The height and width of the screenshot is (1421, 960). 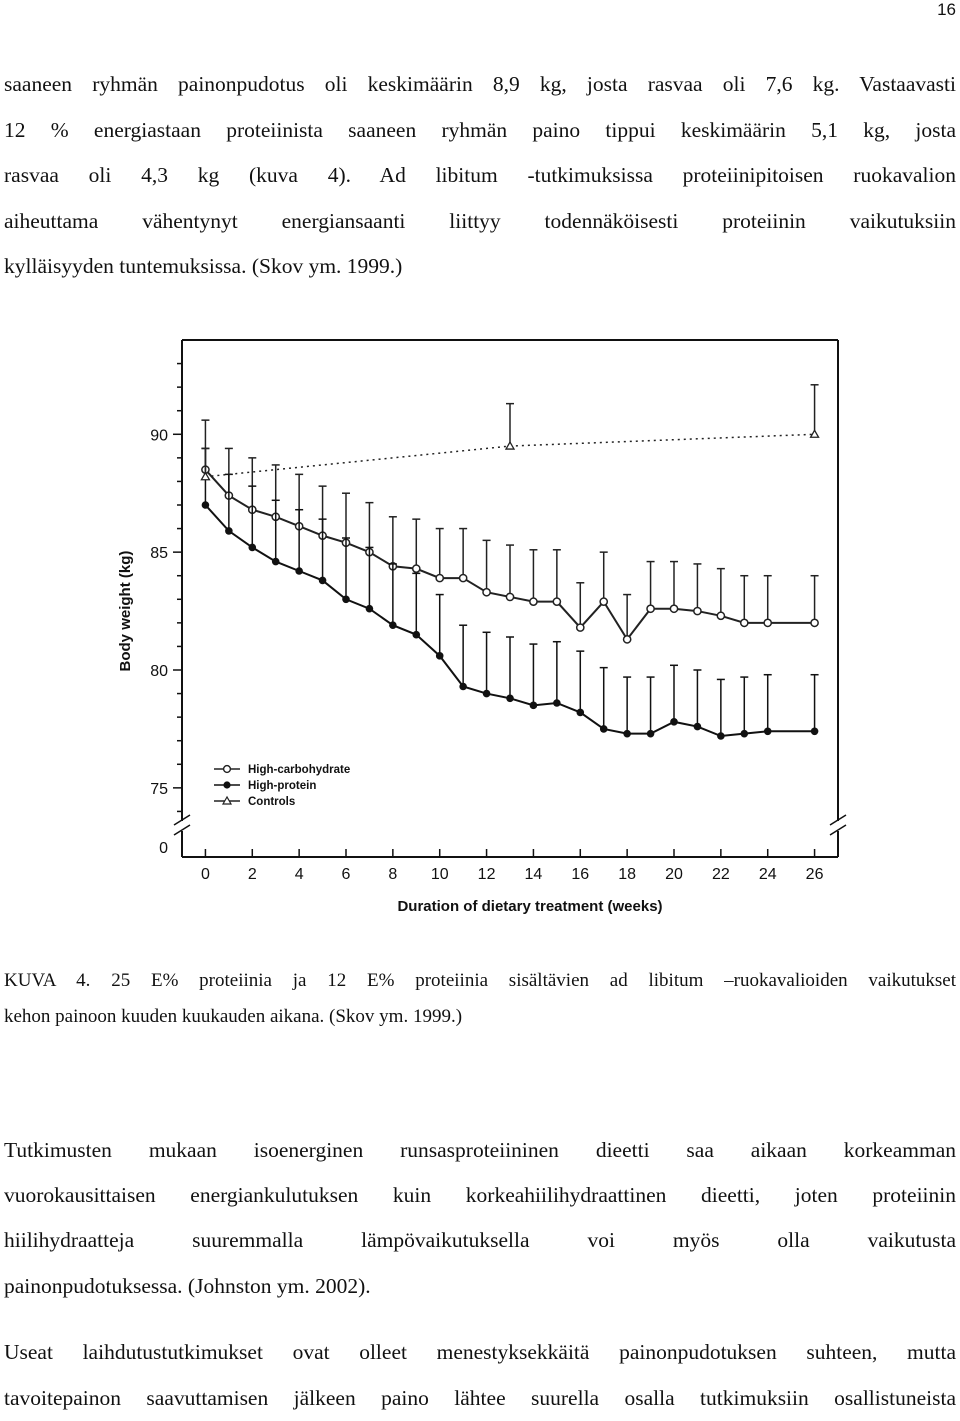 I want to click on x-tick-label: 10, so click(x=440, y=874).